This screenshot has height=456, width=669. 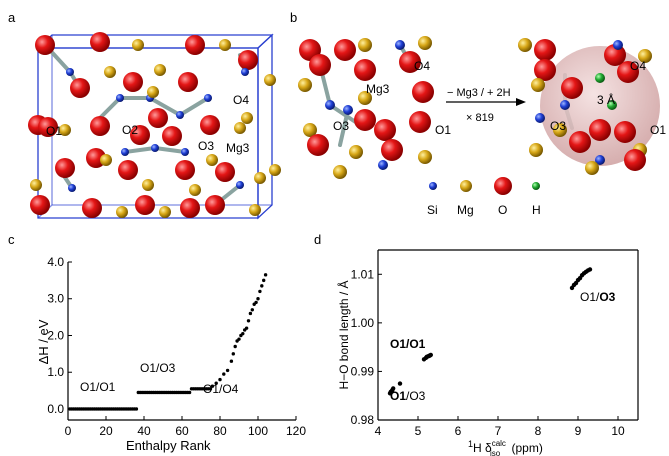 I want to click on d-ytick-label: 0.98, so click(x=363, y=420).